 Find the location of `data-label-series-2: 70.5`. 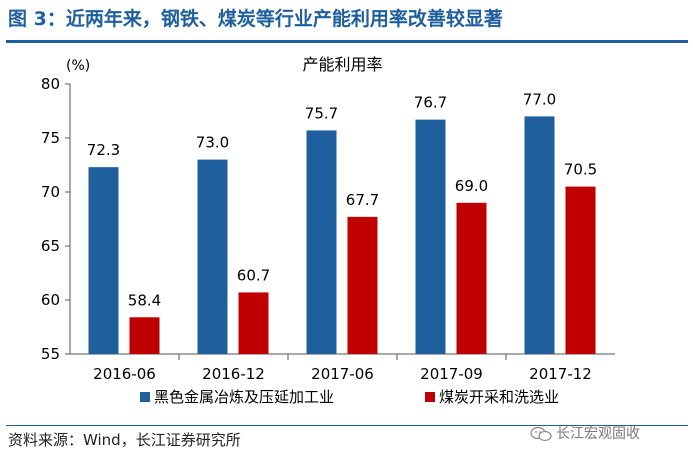

data-label-series-2: 70.5 is located at coordinates (580, 170).